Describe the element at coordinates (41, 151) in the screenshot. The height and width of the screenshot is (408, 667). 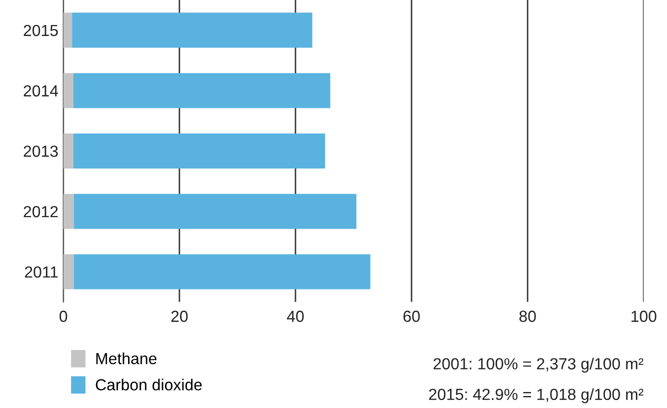
I see `y-tick-label: 2013` at that location.